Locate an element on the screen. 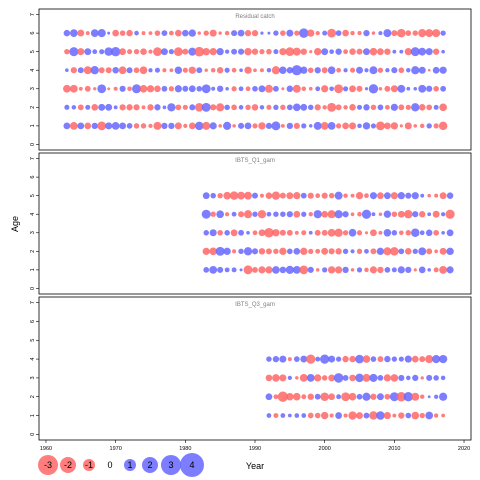 The width and height of the screenshot is (480, 480). y-tick-label: 4 is located at coordinates (33, 70).